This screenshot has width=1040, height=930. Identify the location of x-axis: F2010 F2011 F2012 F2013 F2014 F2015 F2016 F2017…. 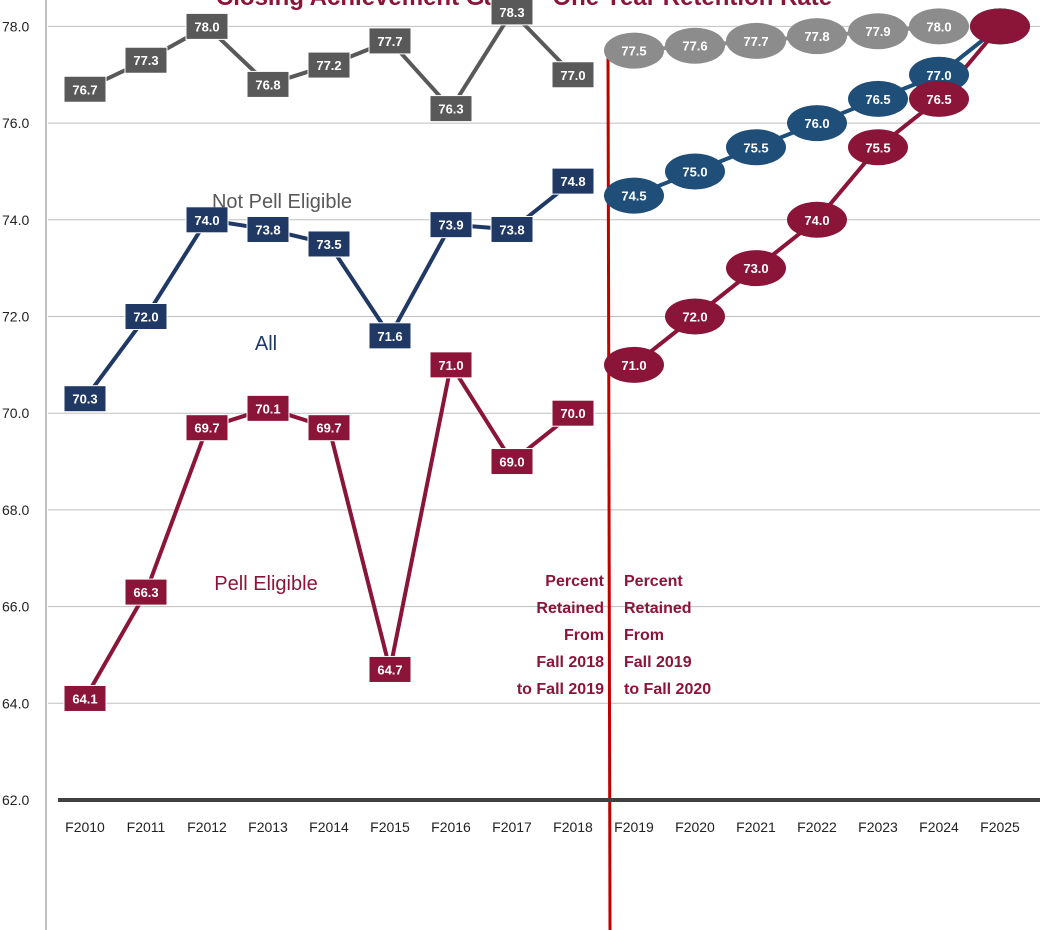
(549, 816).